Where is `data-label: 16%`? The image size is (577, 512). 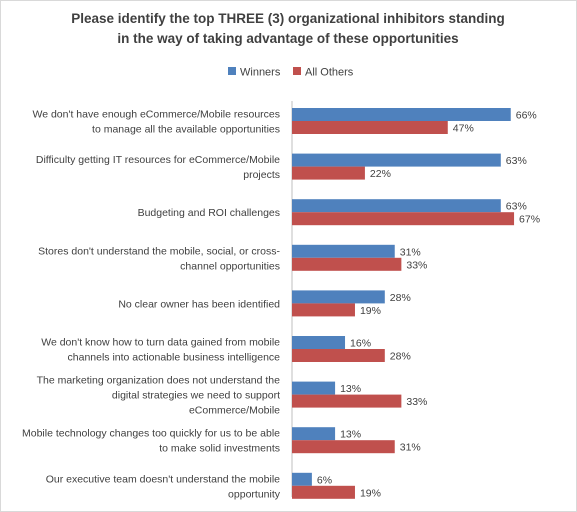 data-label: 16% is located at coordinates (360, 344).